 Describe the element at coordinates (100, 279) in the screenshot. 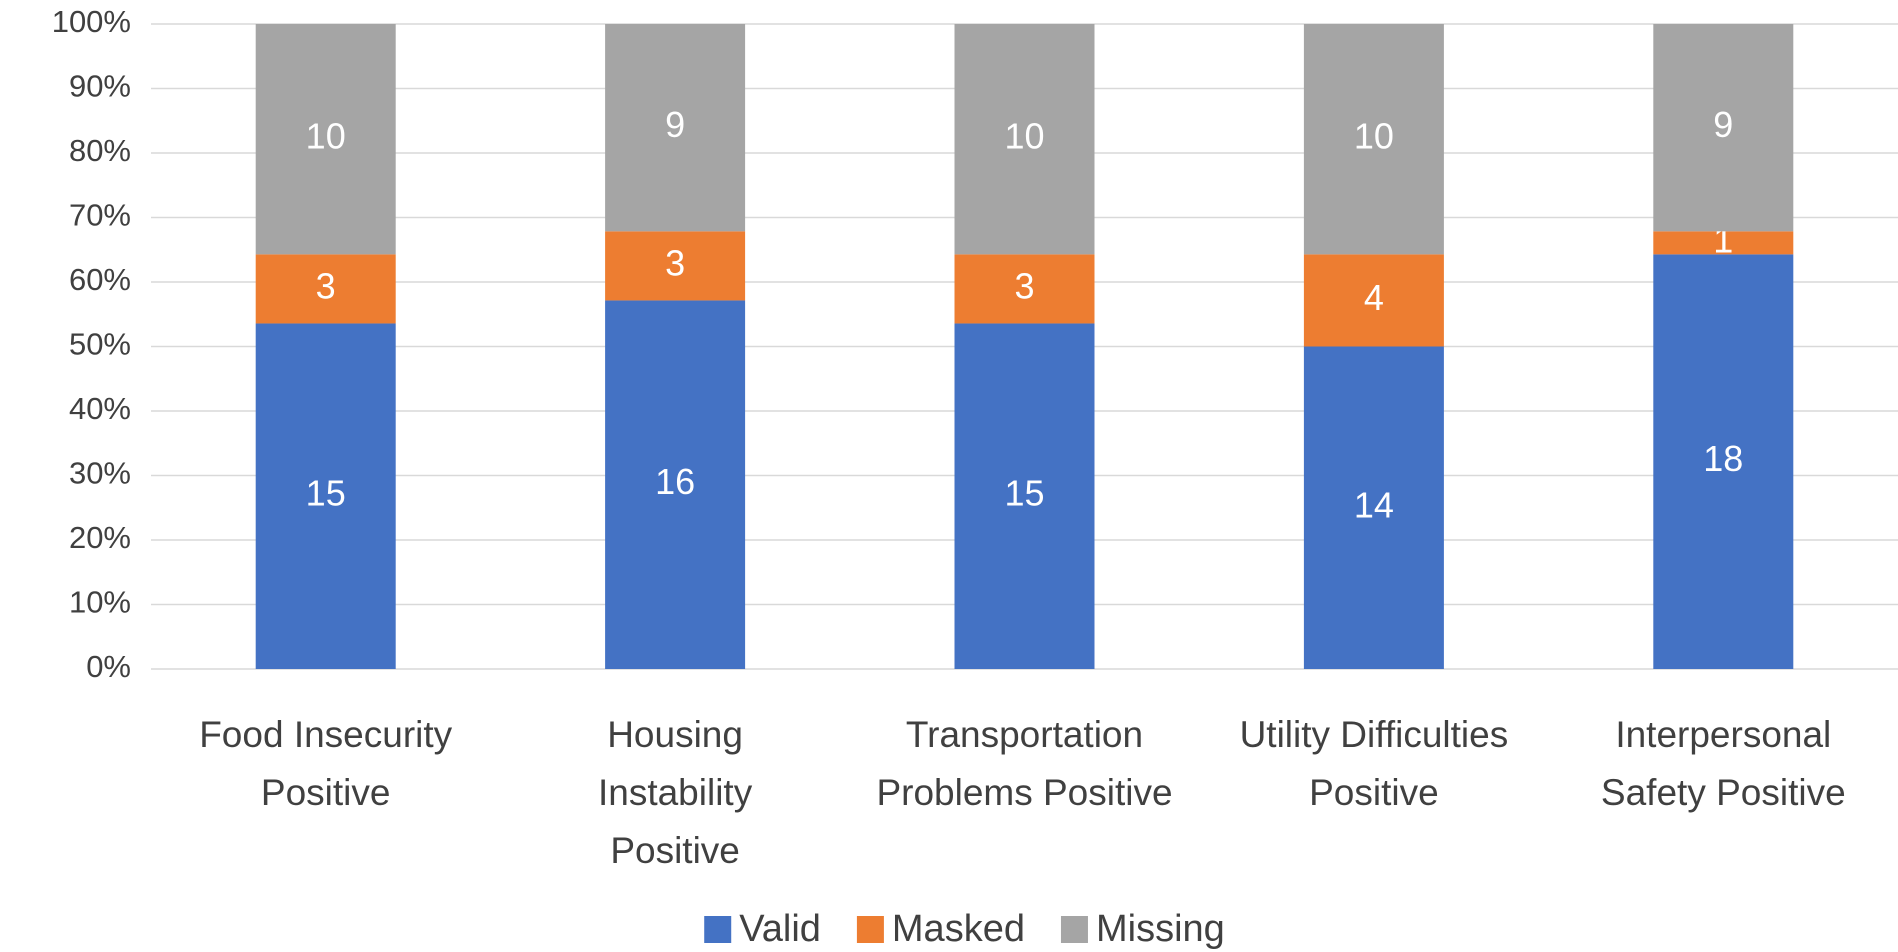

I see `y-tick-label: 60%` at that location.